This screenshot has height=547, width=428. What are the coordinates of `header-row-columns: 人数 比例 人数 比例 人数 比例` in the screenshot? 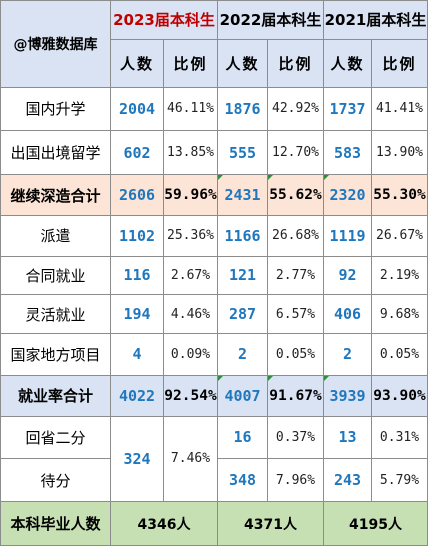 It's located at (214, 63).